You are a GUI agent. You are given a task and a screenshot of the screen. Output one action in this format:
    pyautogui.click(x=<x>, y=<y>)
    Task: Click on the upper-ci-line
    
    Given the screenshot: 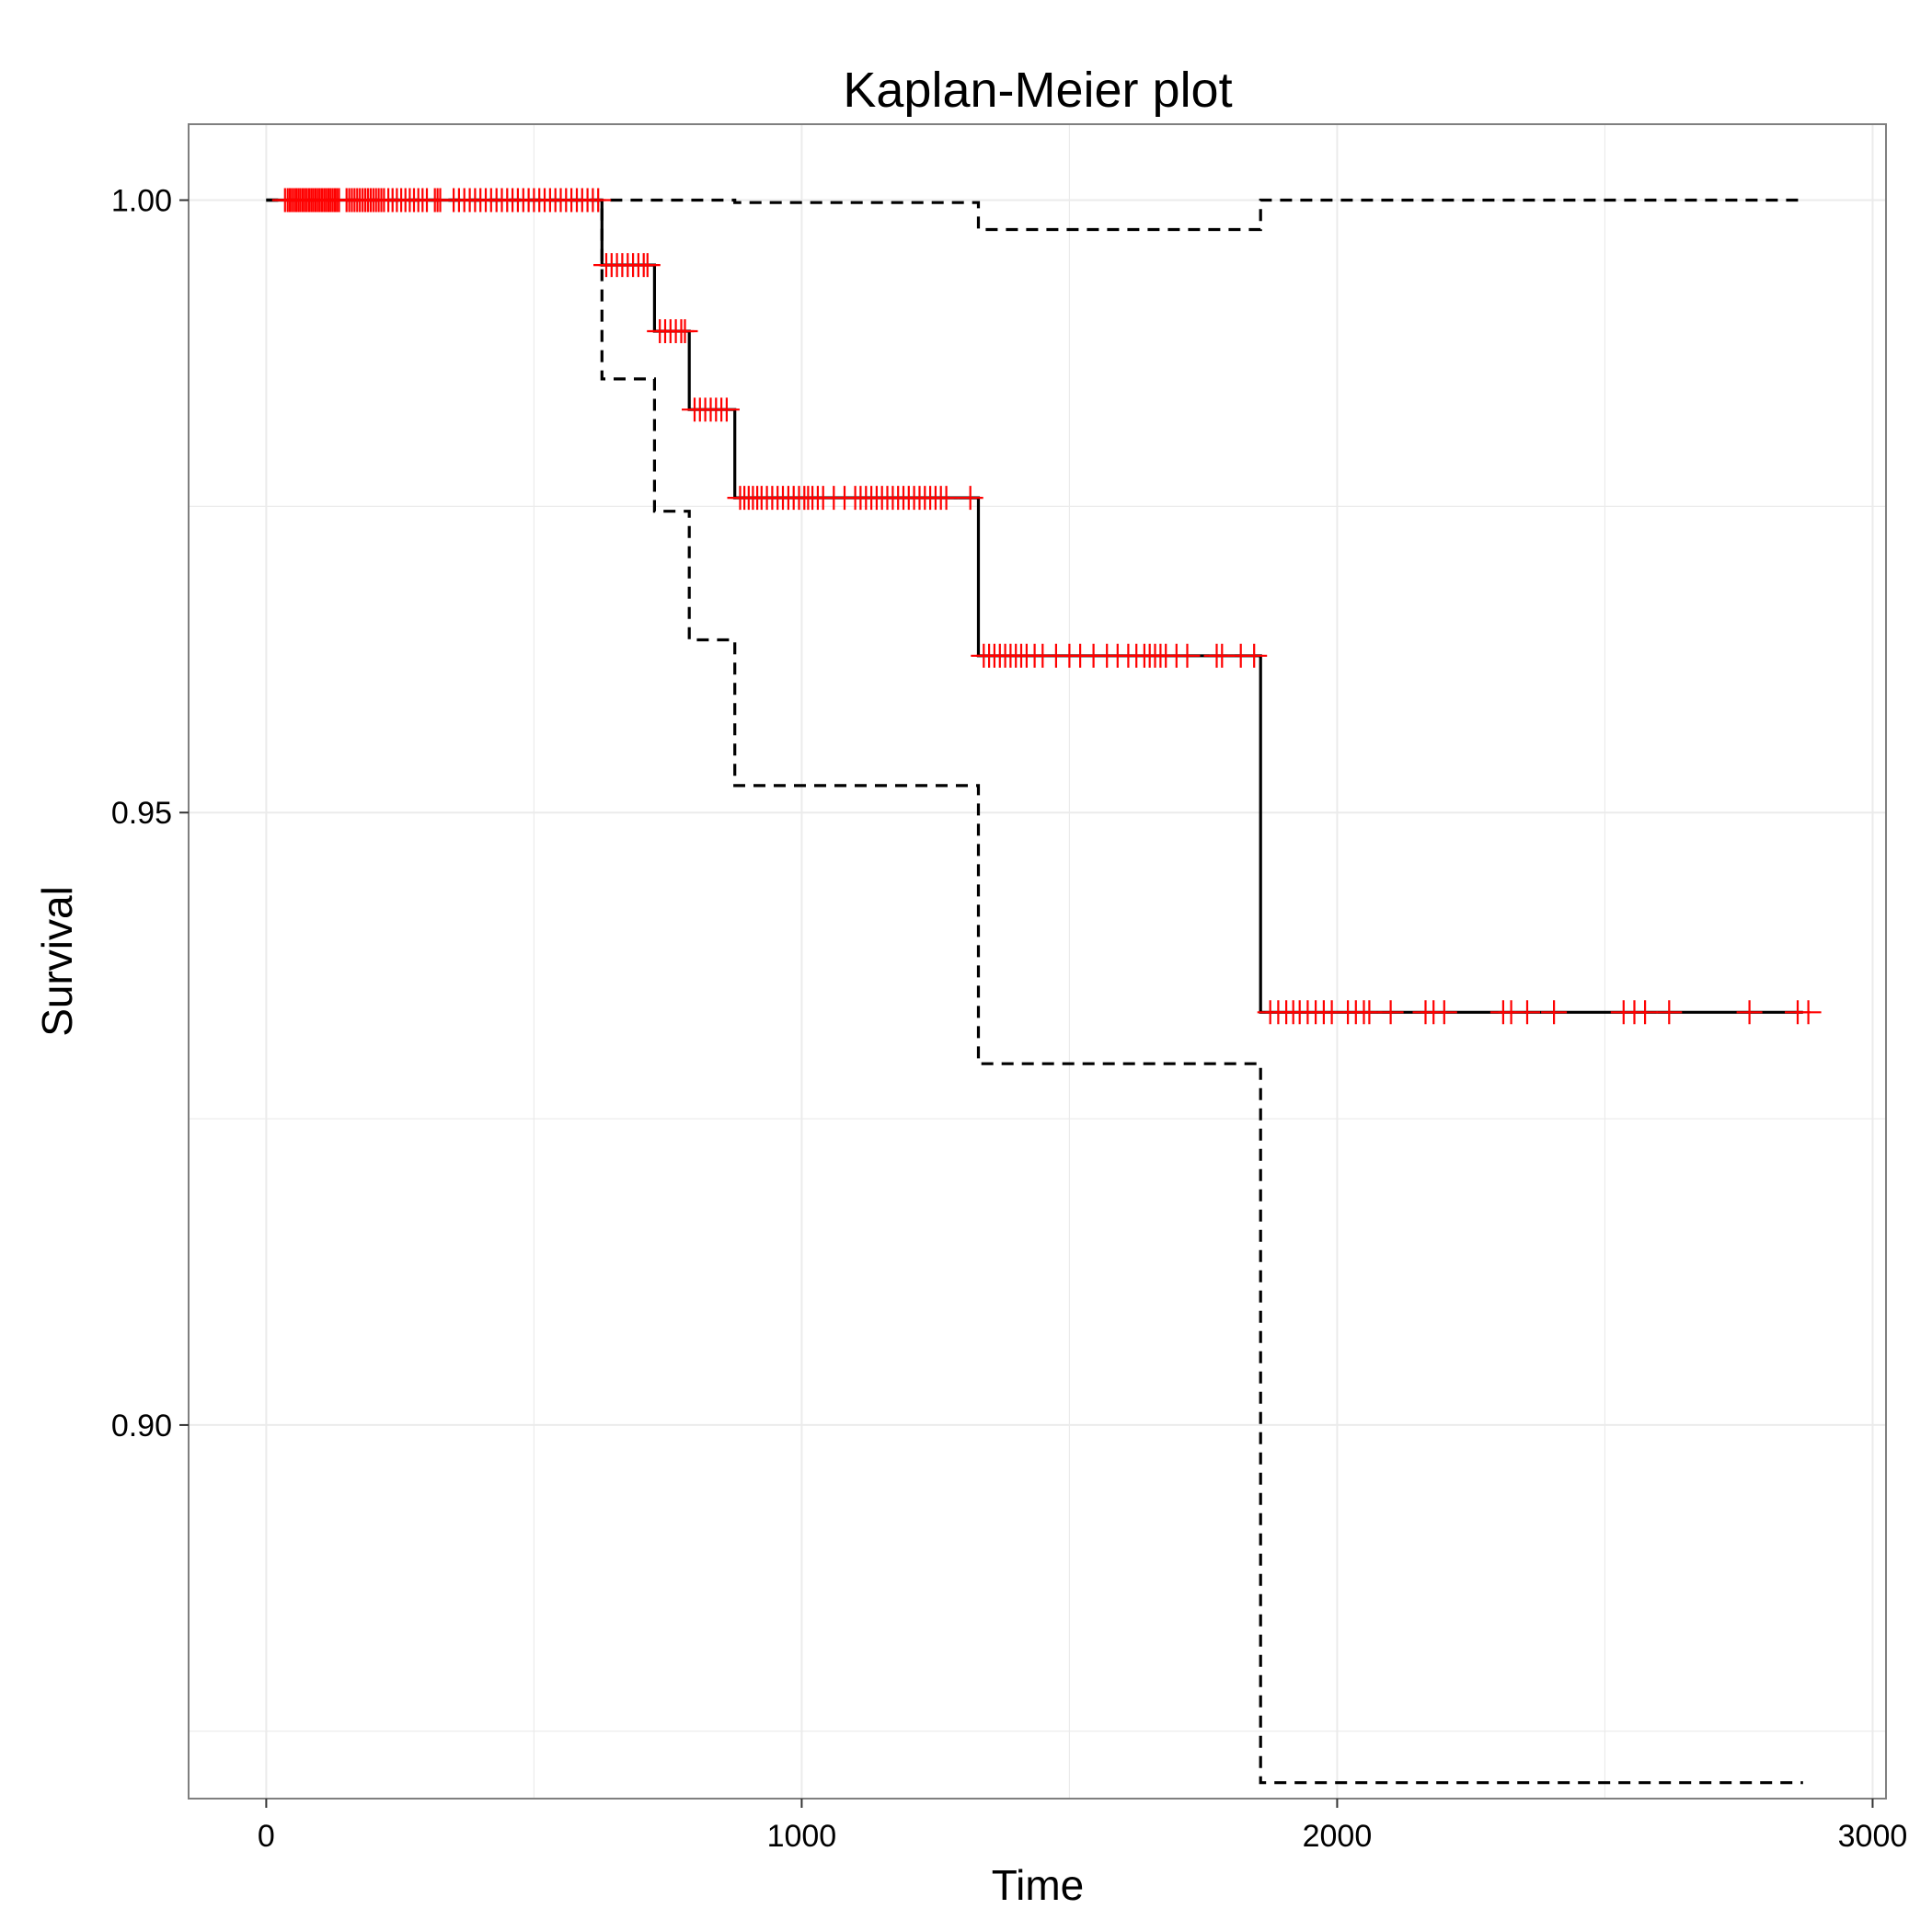 What is the action you would take?
    pyautogui.click(x=1034, y=215)
    